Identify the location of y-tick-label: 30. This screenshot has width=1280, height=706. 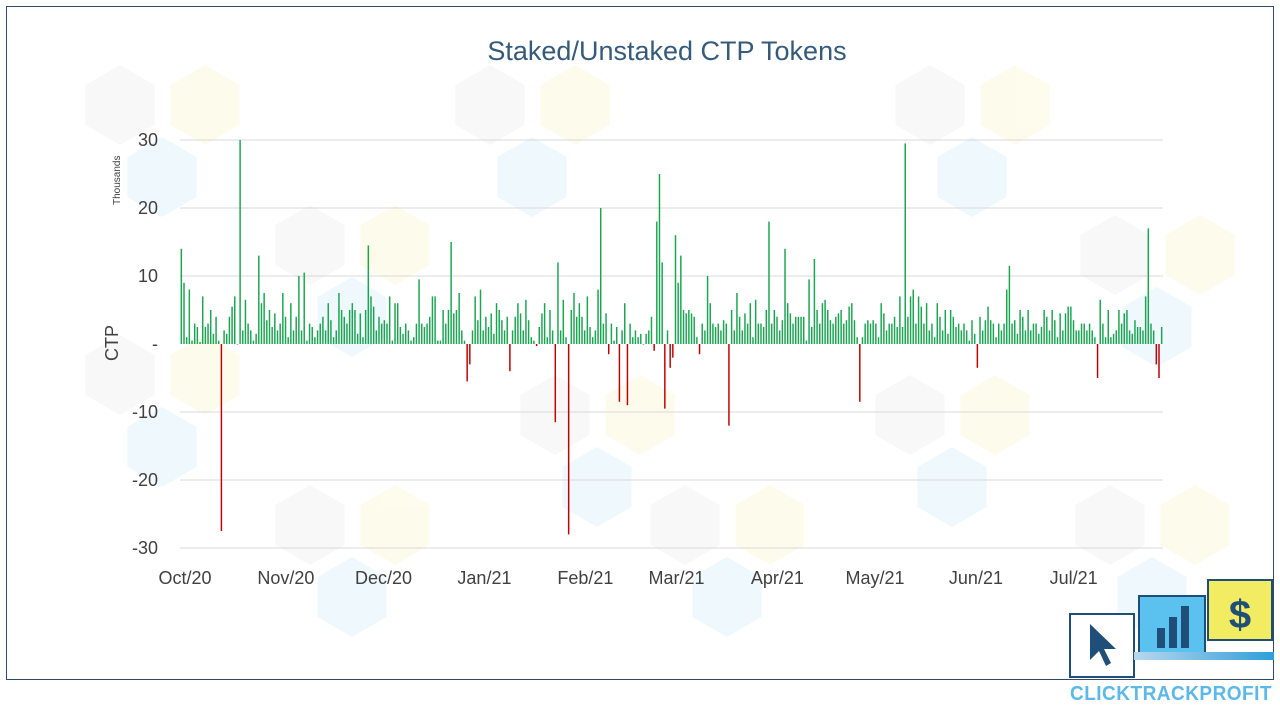
(148, 140).